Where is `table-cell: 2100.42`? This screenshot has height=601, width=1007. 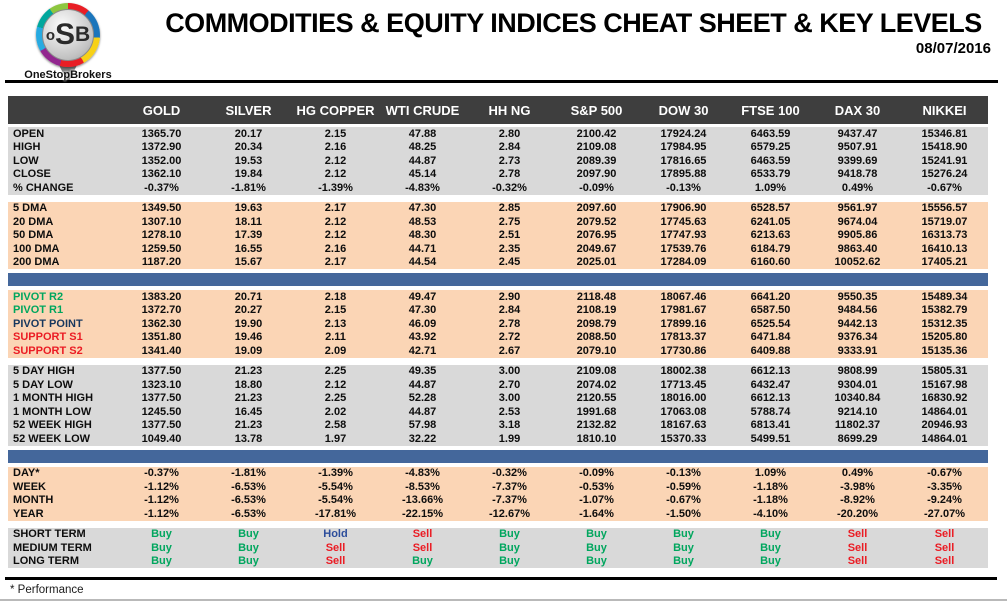 table-cell: 2100.42 is located at coordinates (596, 133).